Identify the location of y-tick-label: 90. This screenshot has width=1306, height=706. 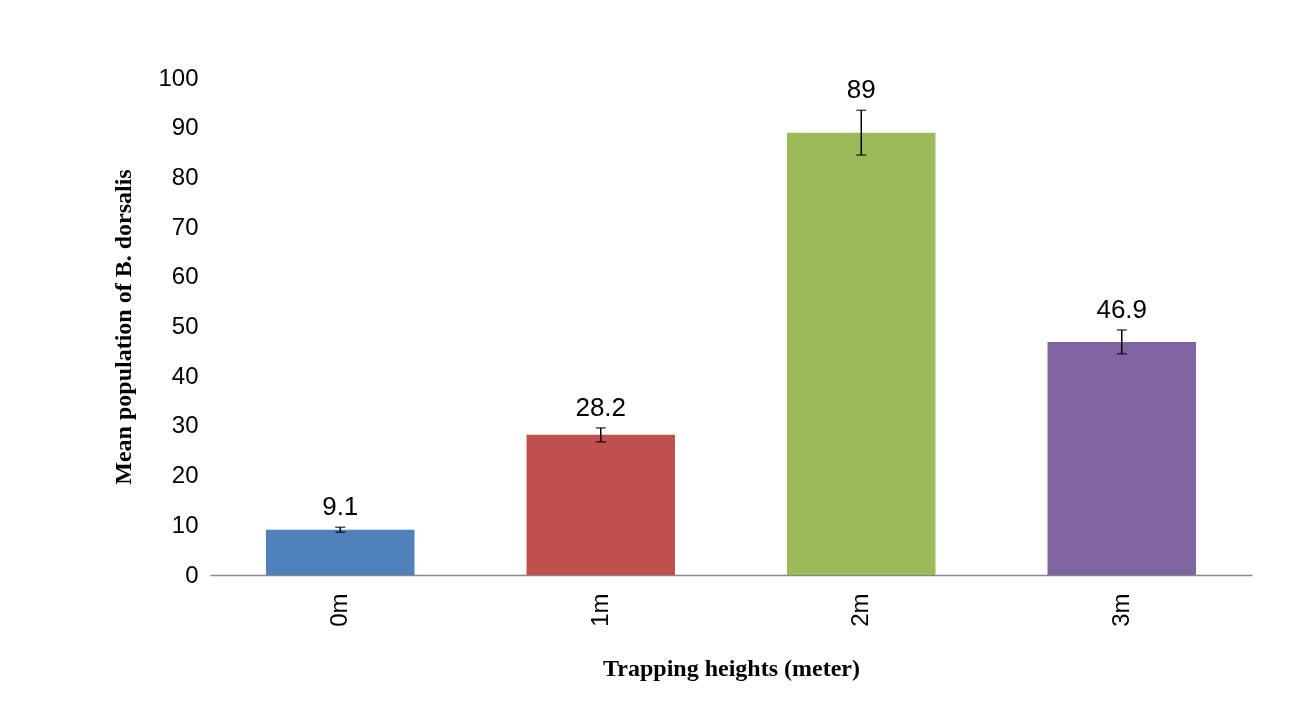
(185, 127).